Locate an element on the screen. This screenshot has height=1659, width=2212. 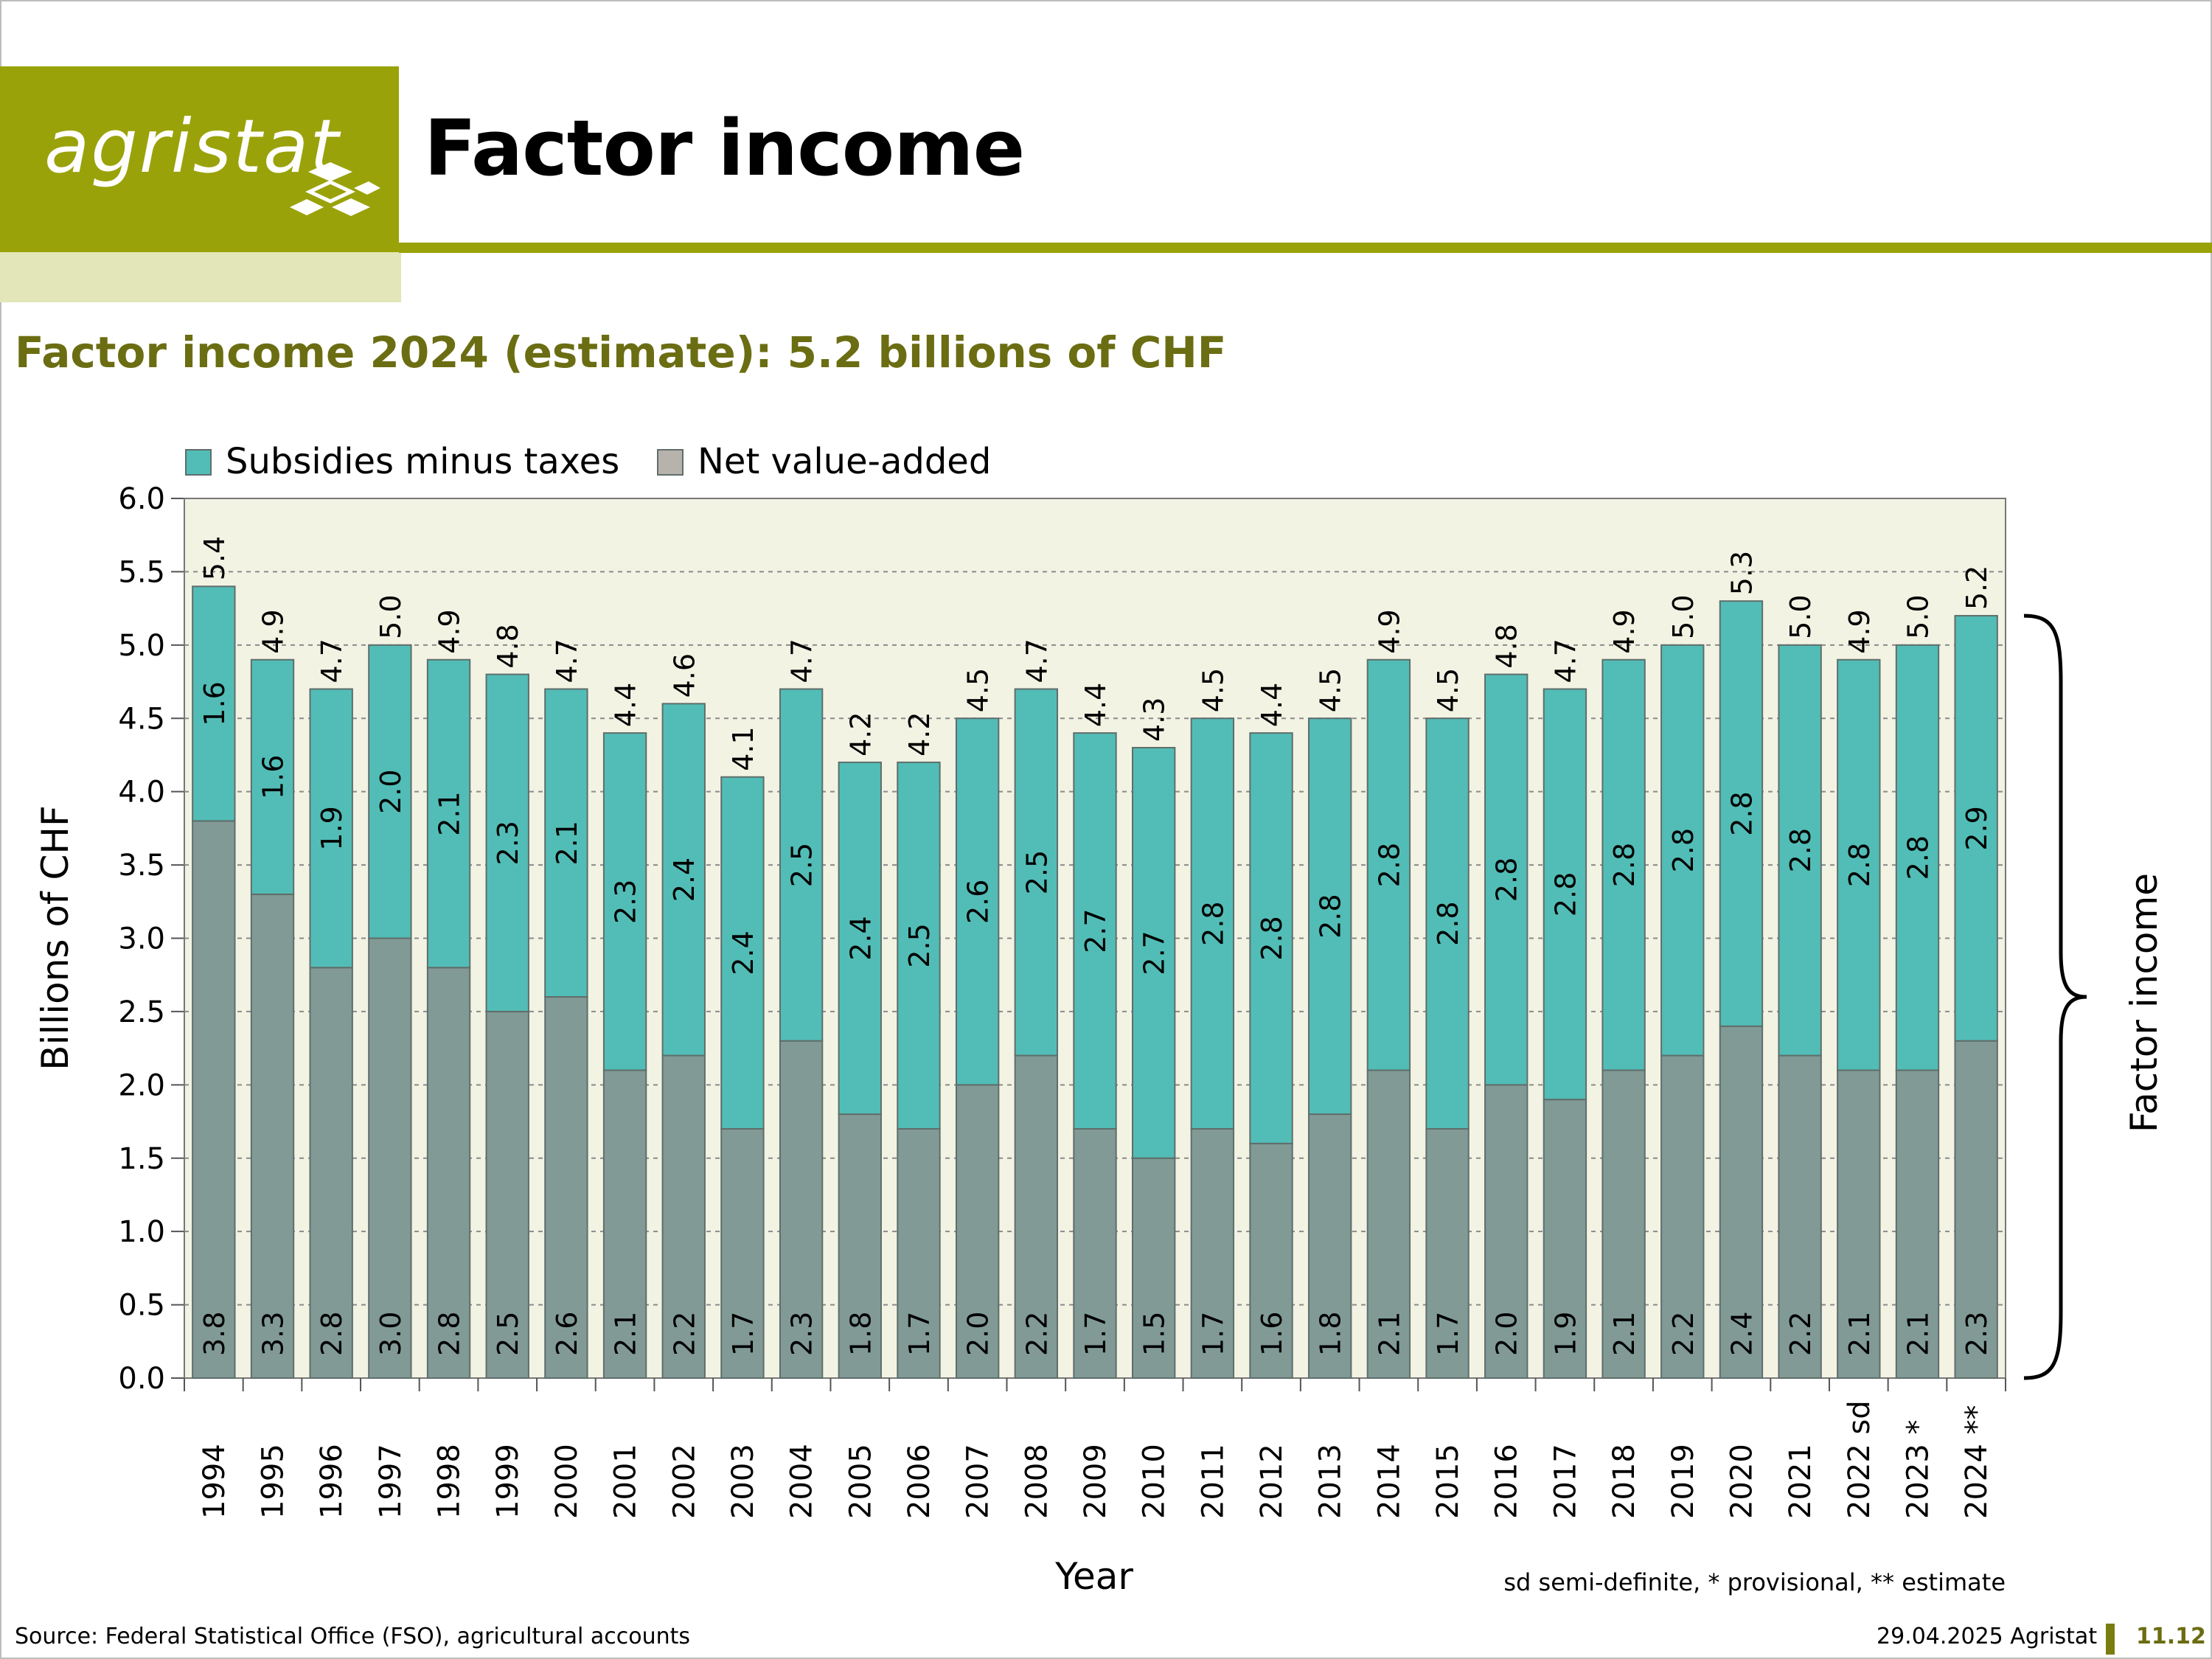
logo-shadow is located at coordinates (200, 277).